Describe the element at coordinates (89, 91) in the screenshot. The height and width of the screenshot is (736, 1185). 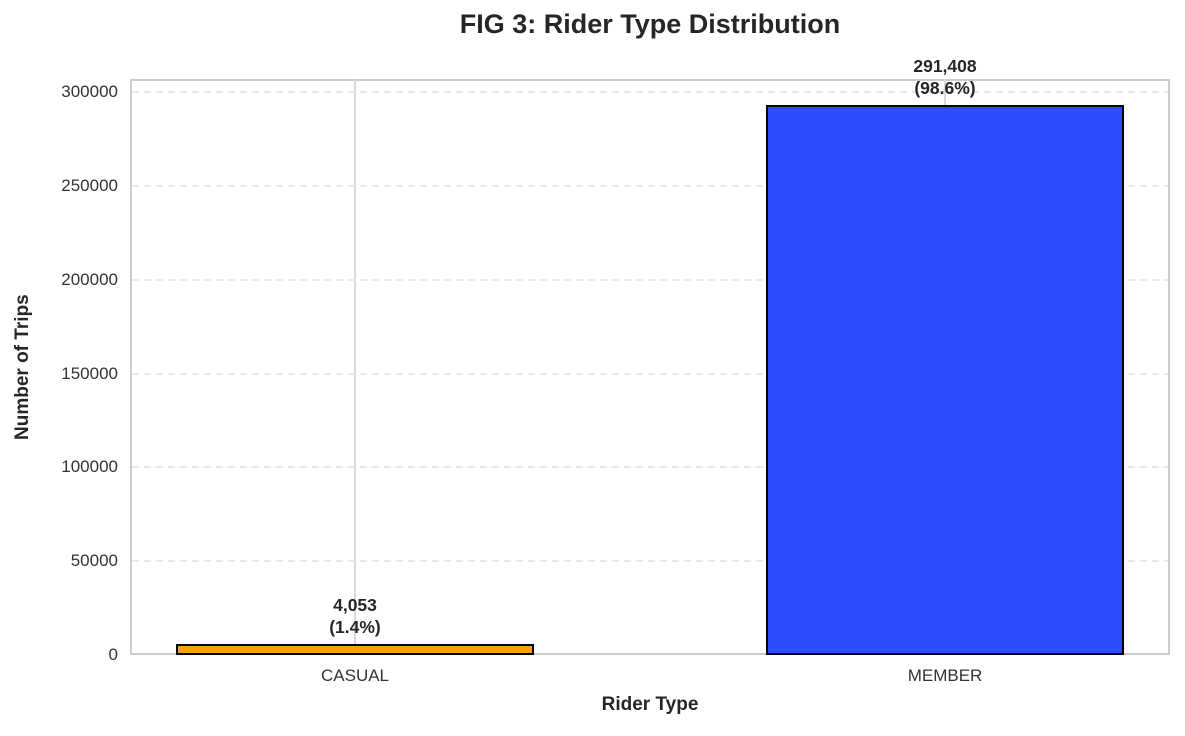
I see `y-tick-label-300000: 300000` at that location.